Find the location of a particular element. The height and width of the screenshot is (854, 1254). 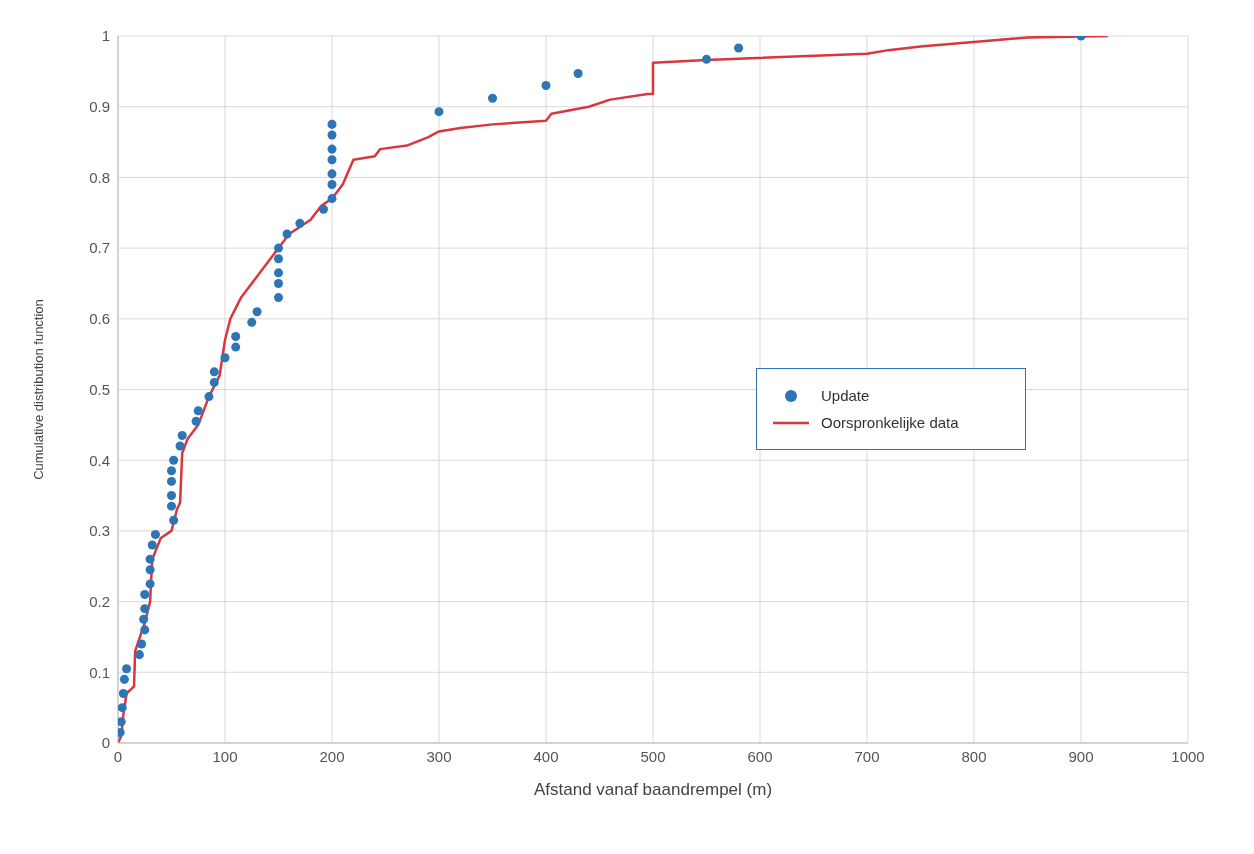

x-tick-label: 0 is located at coordinates (118, 756).